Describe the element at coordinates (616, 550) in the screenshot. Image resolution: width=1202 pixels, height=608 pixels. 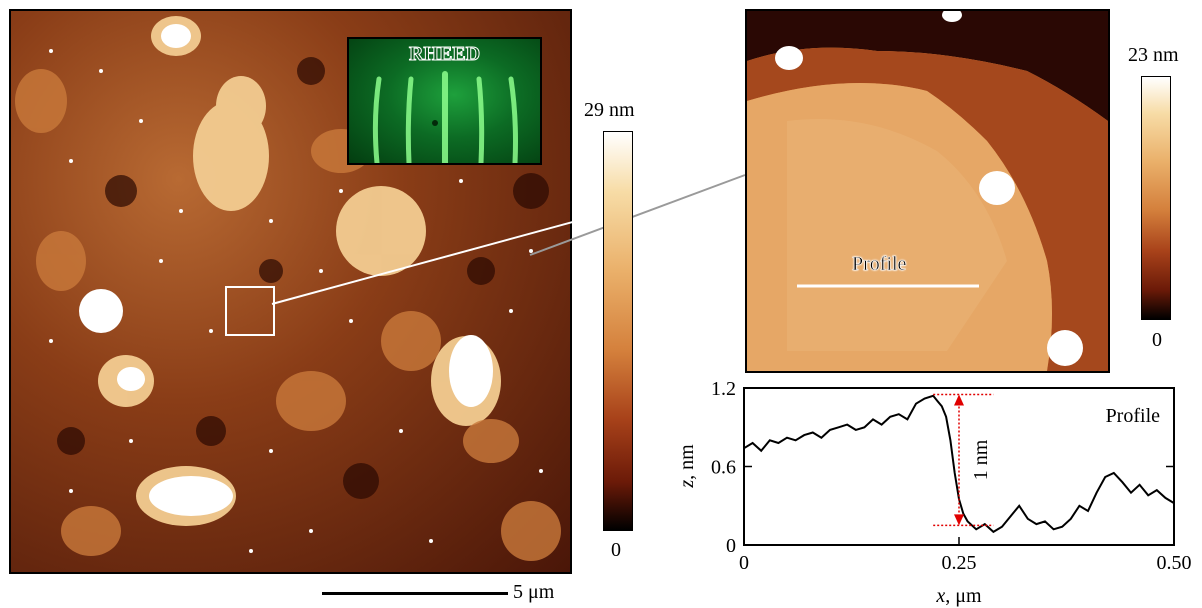
I see `colorbar-main-min-label: 0` at that location.